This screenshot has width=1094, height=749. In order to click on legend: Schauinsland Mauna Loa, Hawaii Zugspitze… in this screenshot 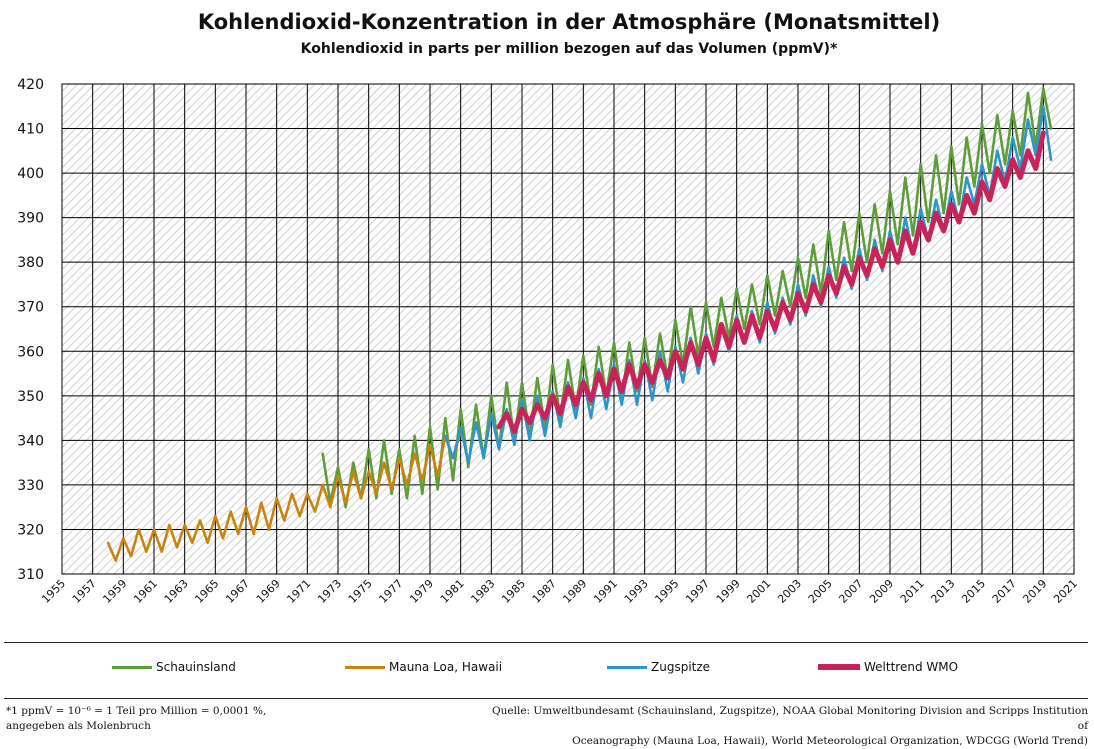, I will do `click(547, 672)`.